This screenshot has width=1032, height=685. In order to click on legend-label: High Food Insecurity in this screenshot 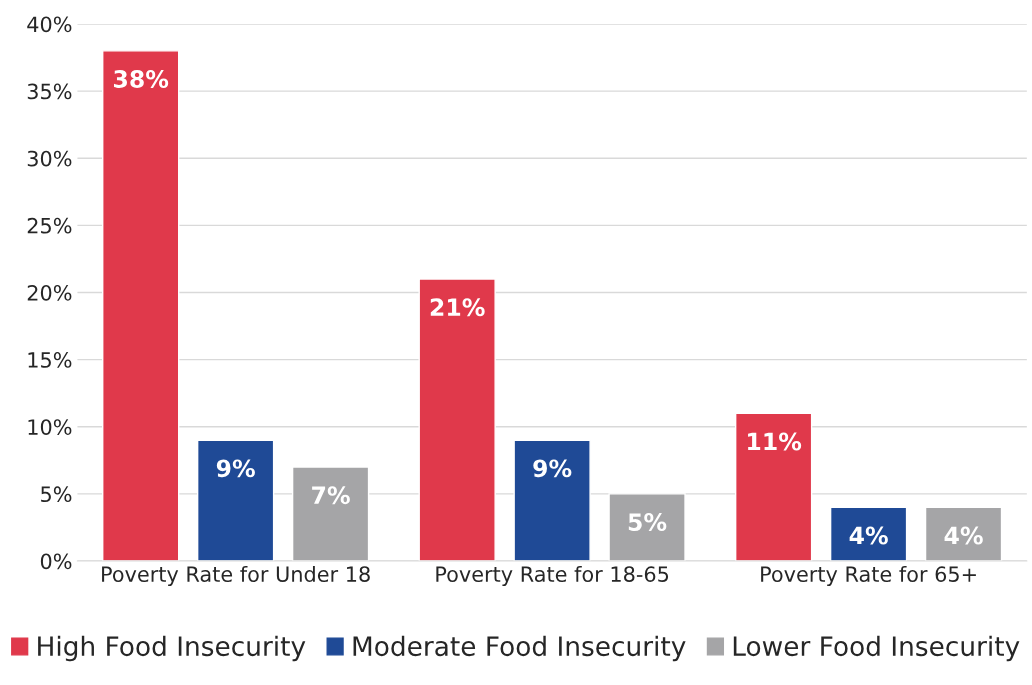, I will do `click(172, 648)`.